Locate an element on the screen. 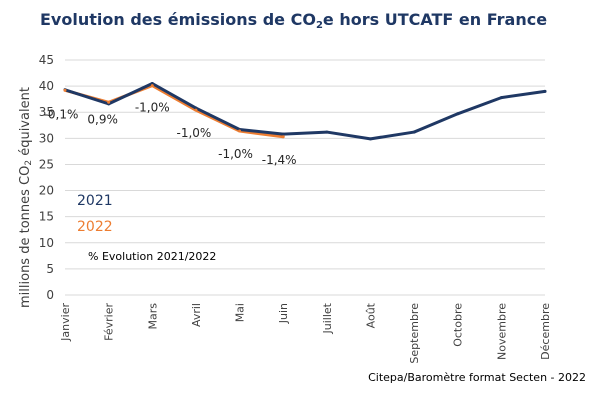 The width and height of the screenshot is (596, 403). x-tick-label: Août is located at coordinates (370, 315).